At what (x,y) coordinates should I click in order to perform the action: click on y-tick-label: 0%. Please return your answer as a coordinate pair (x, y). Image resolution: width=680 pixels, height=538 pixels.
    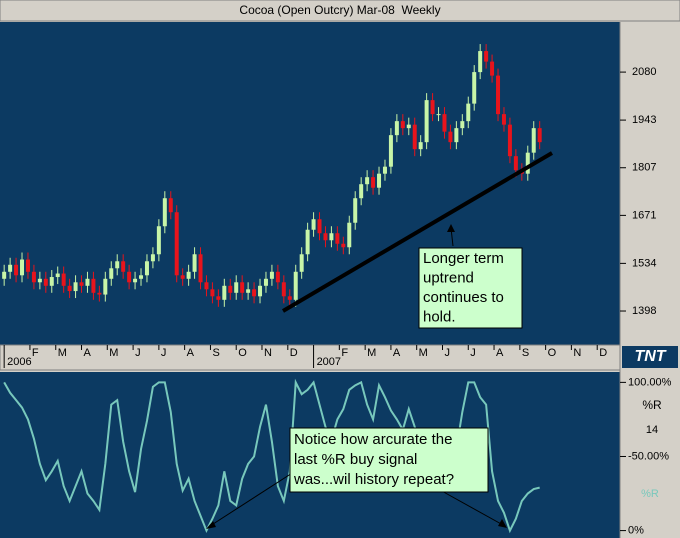
    Looking at the image, I should click on (636, 530).